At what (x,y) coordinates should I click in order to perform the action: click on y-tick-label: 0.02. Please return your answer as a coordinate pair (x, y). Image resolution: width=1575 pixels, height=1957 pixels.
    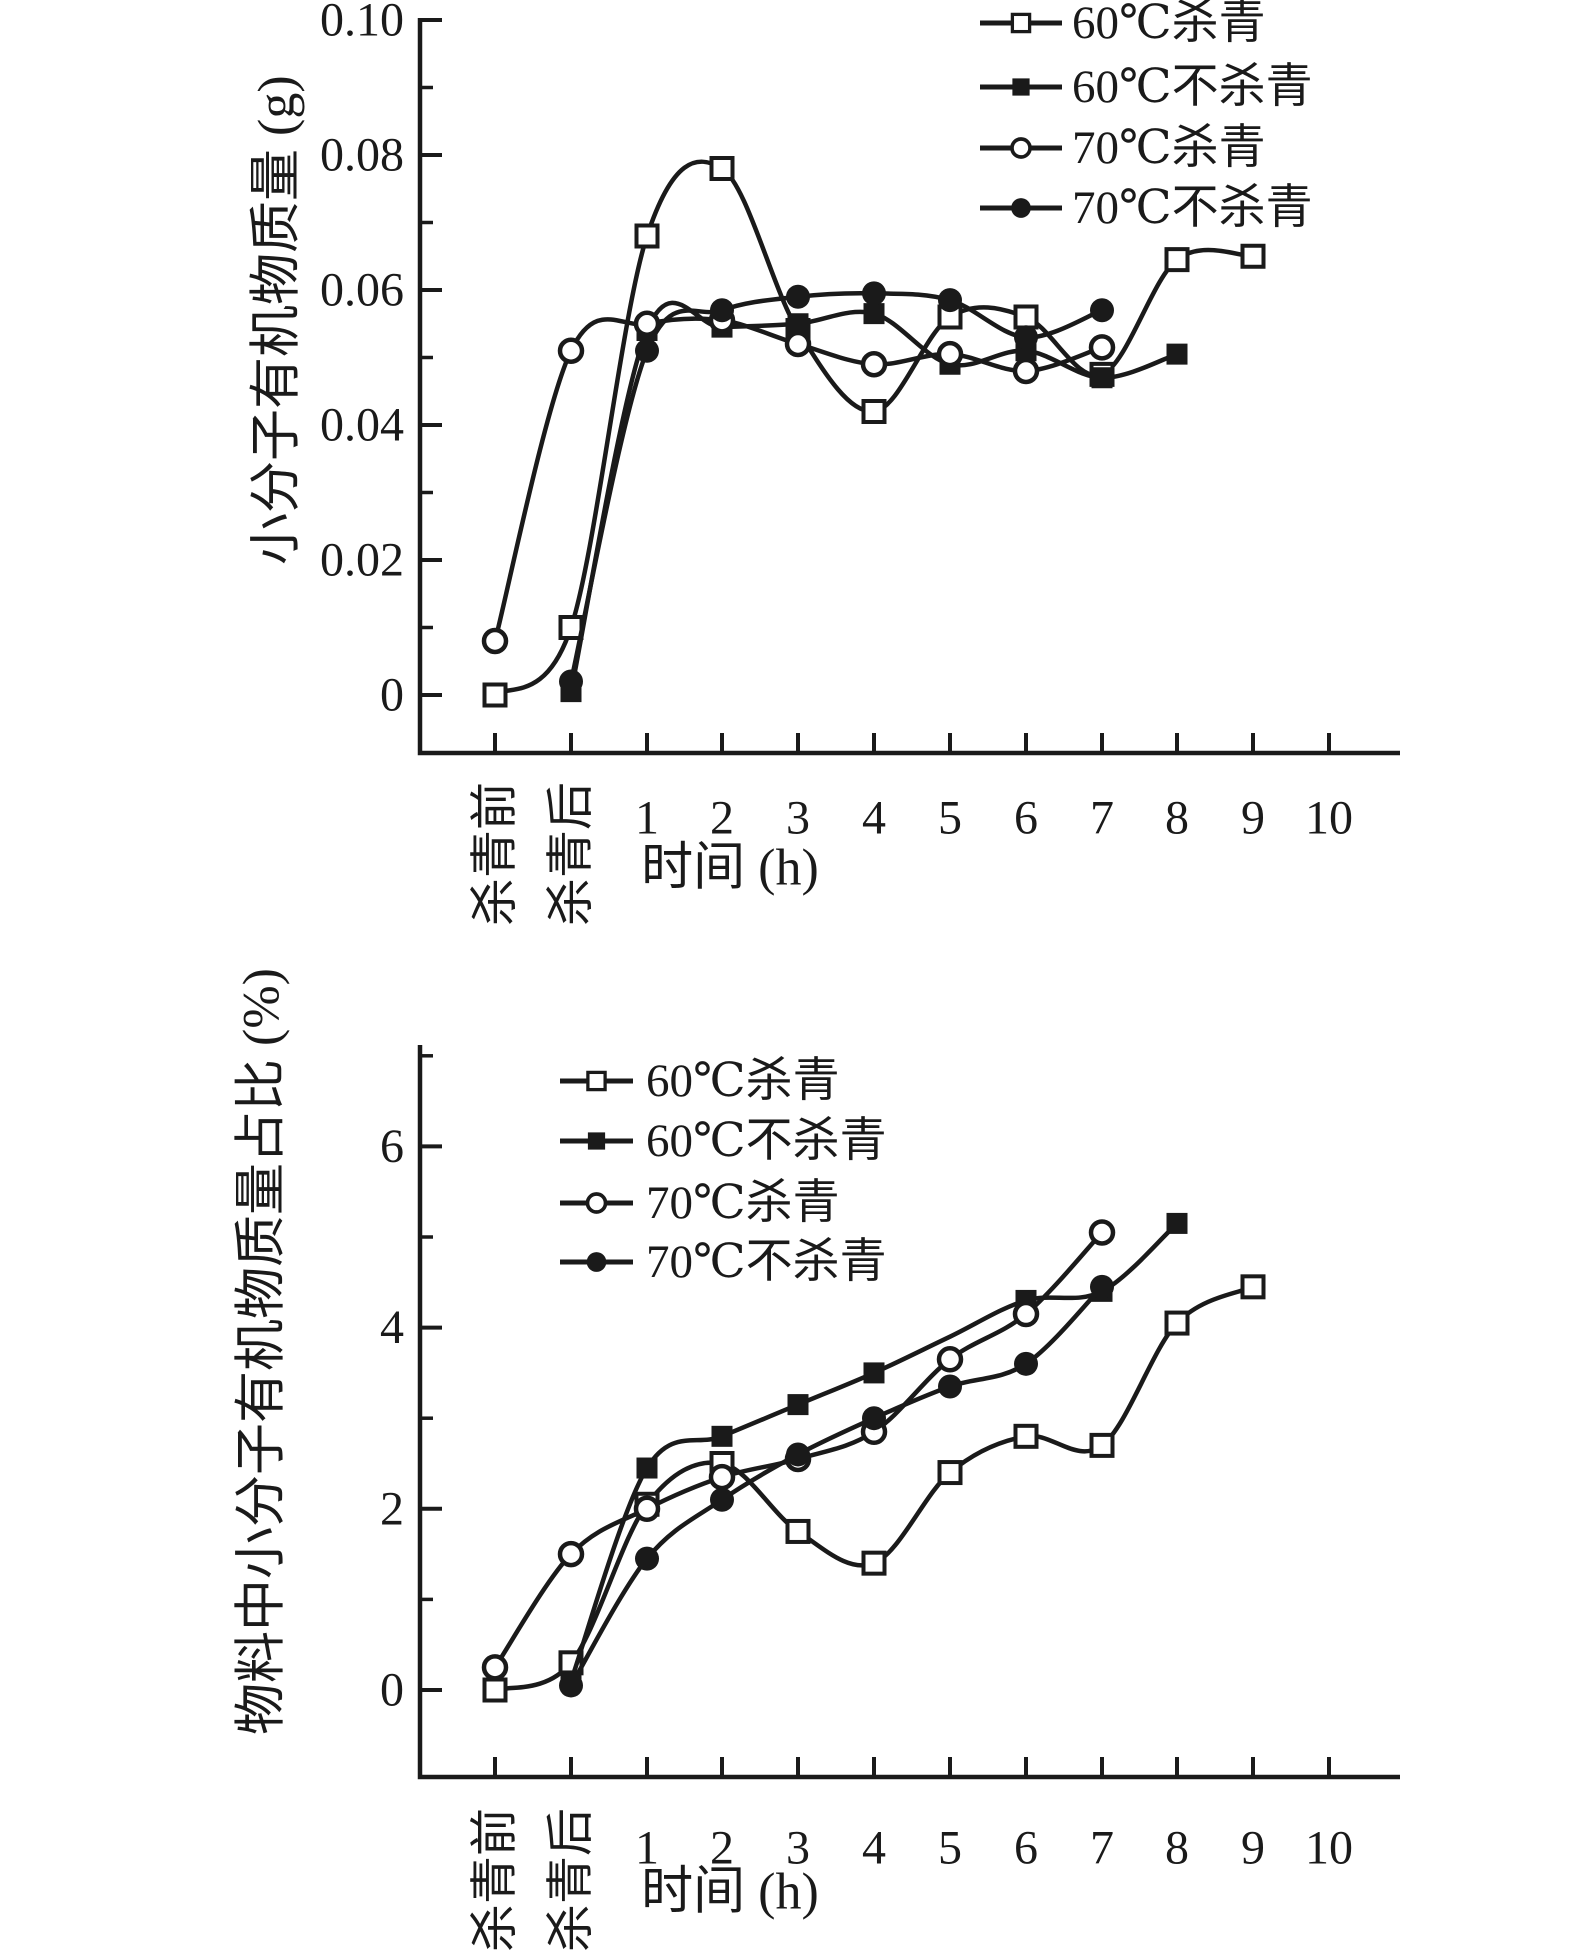
    Looking at the image, I should click on (362, 560).